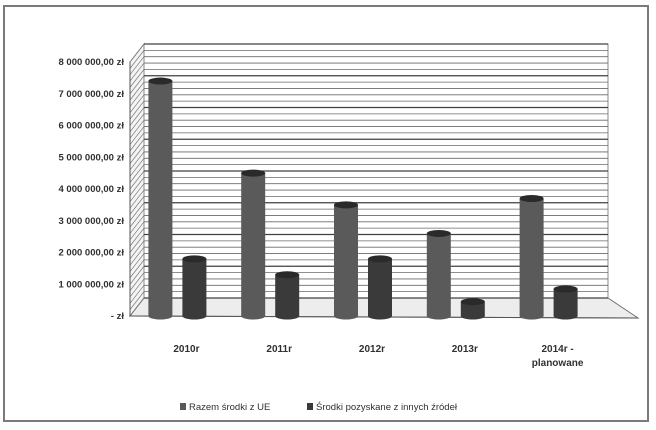 This screenshot has width=656, height=430. I want to click on y-tick-label: 3 000 000,00 zł, so click(92, 221).